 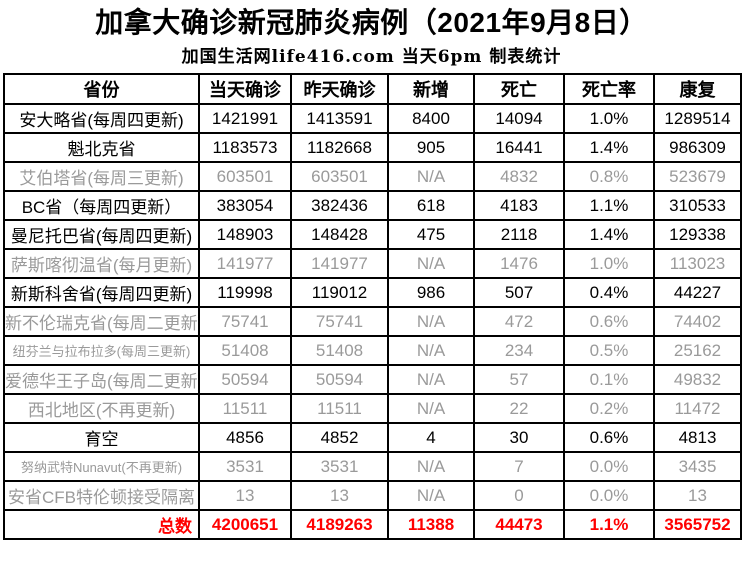 What do you see at coordinates (339, 524) in the screenshot?
I see `cell-yesterday: 4189263` at bounding box center [339, 524].